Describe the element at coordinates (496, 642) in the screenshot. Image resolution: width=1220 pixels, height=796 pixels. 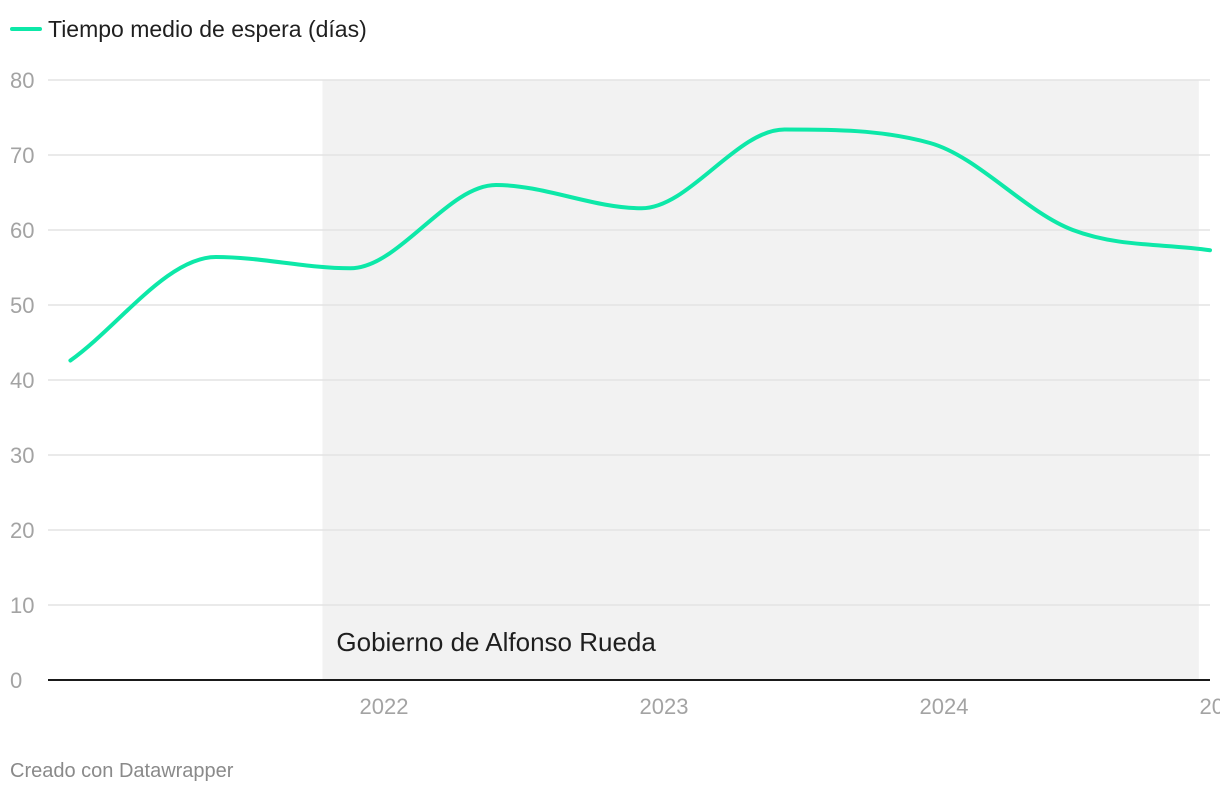
I see `annotation-label: Gobierno de Alfonso Rueda` at that location.